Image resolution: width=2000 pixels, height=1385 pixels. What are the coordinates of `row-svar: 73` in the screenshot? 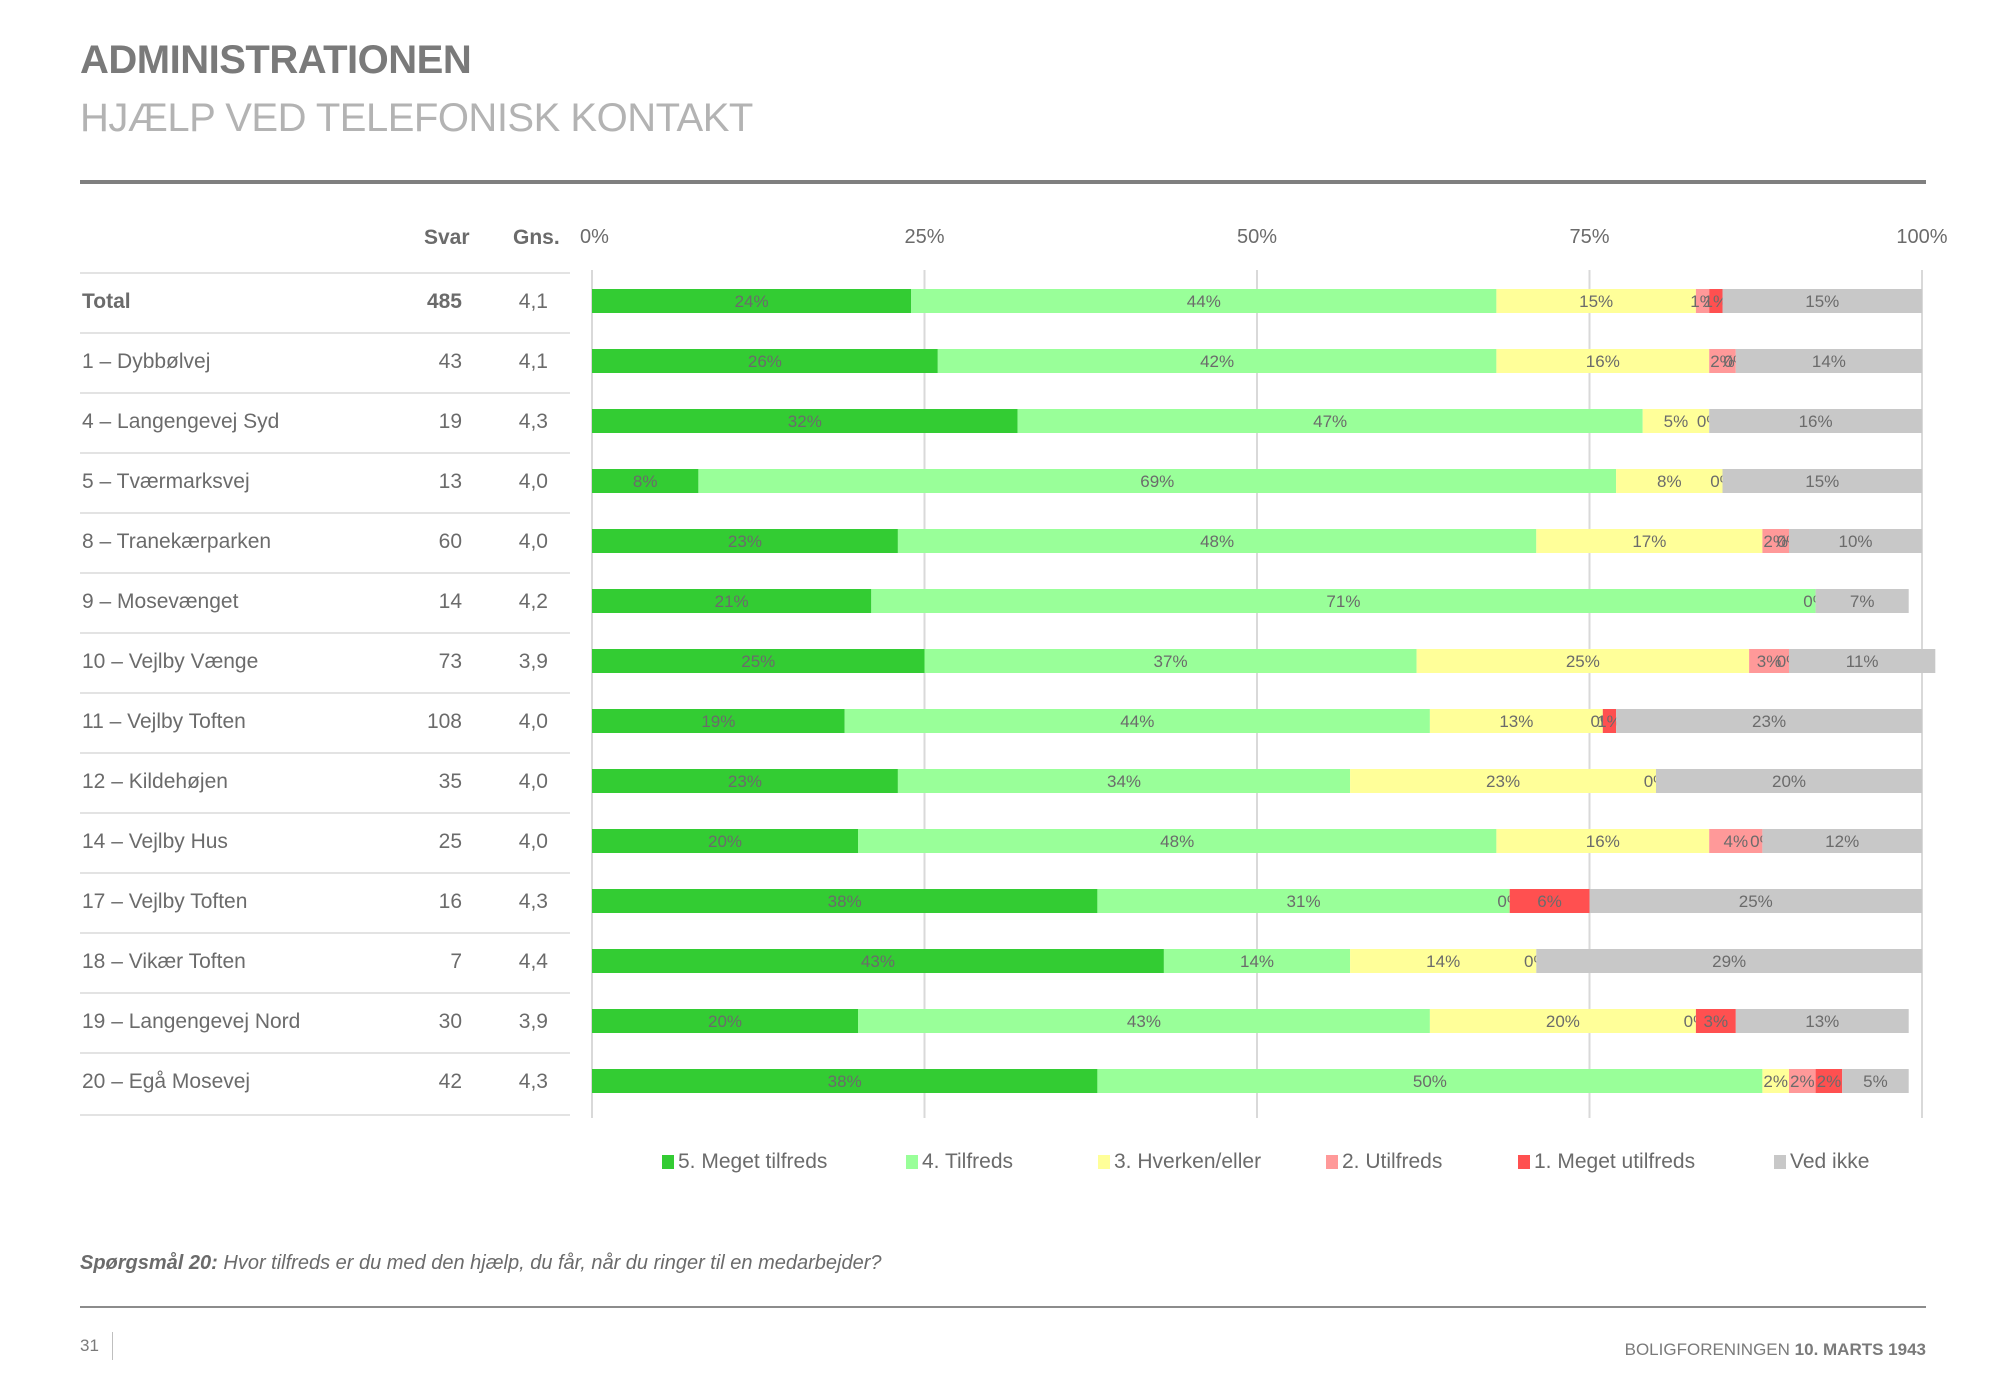 It's located at (450, 661).